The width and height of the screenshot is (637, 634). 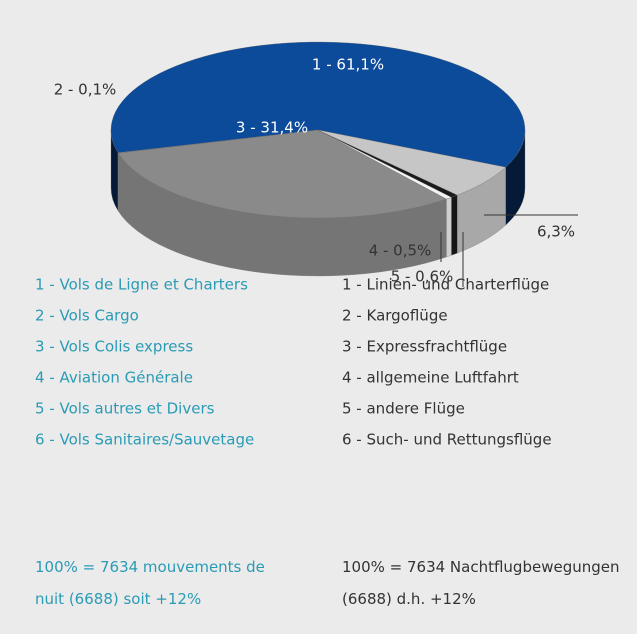 I want to click on legend-fr: 5 - Vols autres et Divers, so click(x=125, y=409).